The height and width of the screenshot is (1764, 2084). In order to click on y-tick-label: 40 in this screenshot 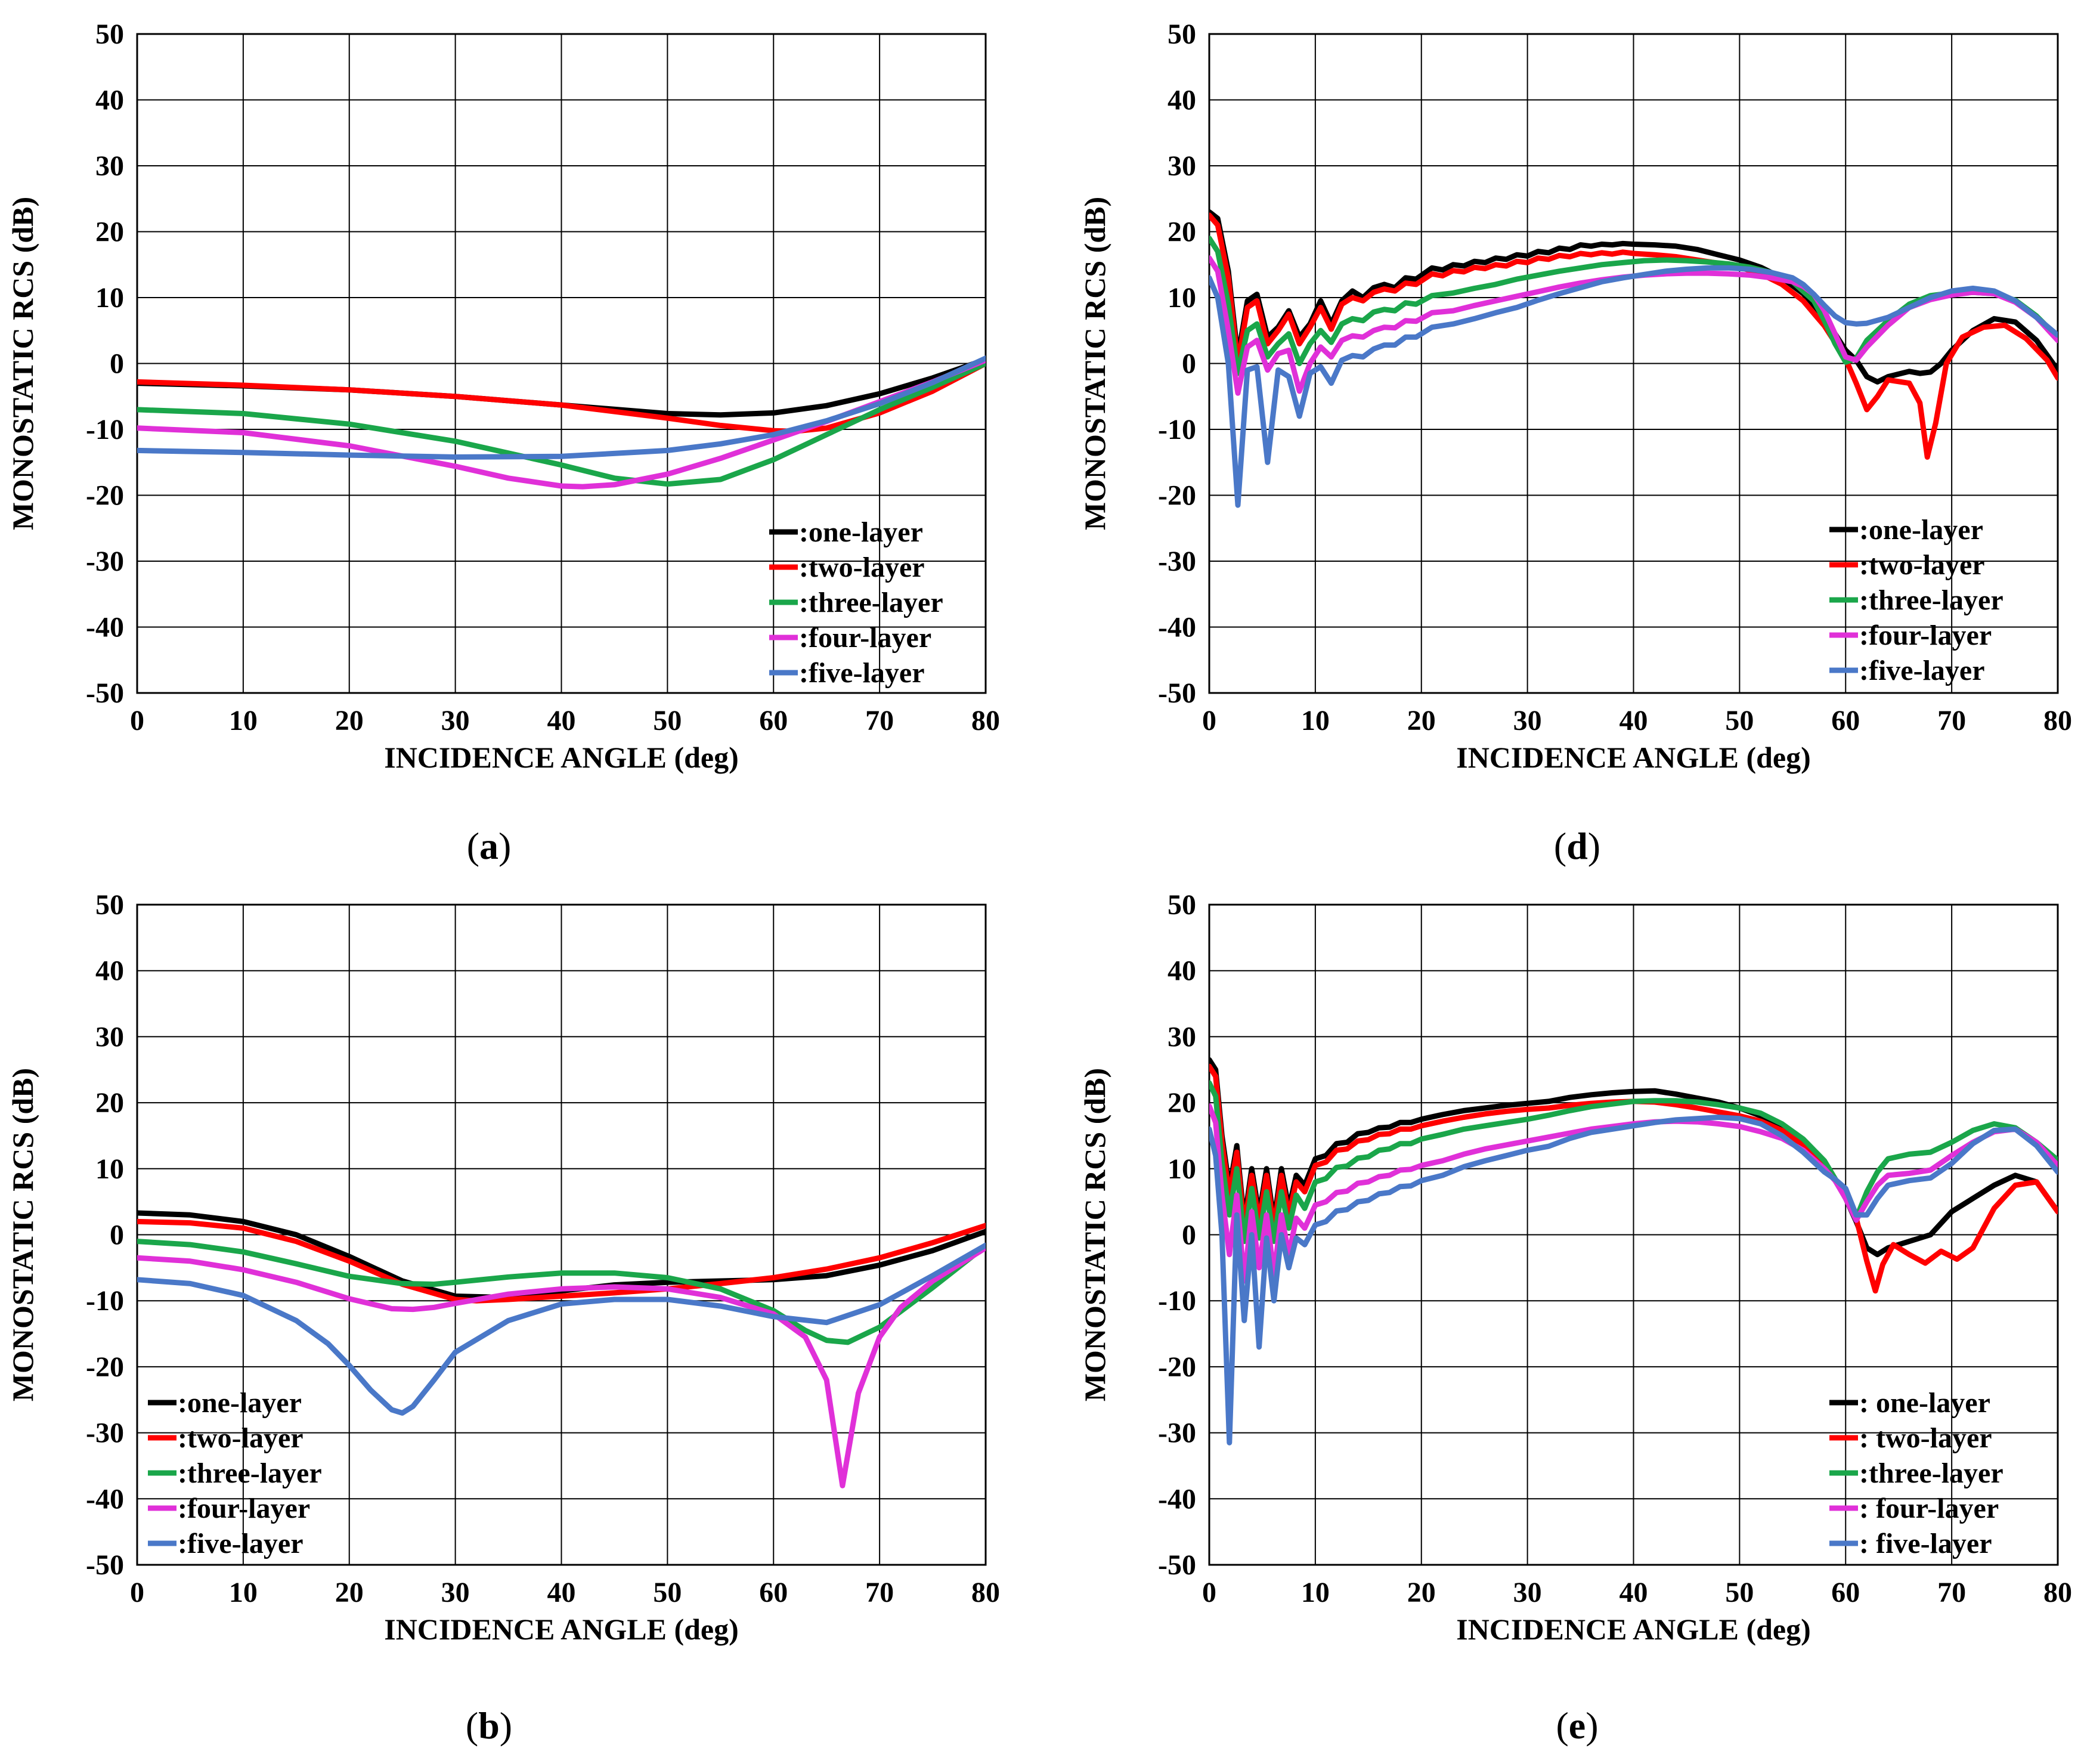, I will do `click(1182, 971)`.